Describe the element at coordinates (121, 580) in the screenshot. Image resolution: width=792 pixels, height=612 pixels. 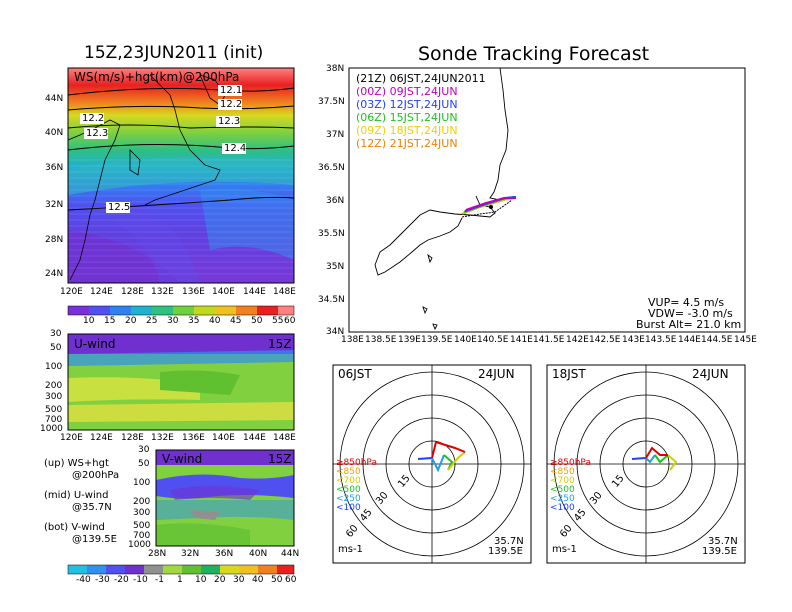
I see `colorbar-label: -20` at that location.